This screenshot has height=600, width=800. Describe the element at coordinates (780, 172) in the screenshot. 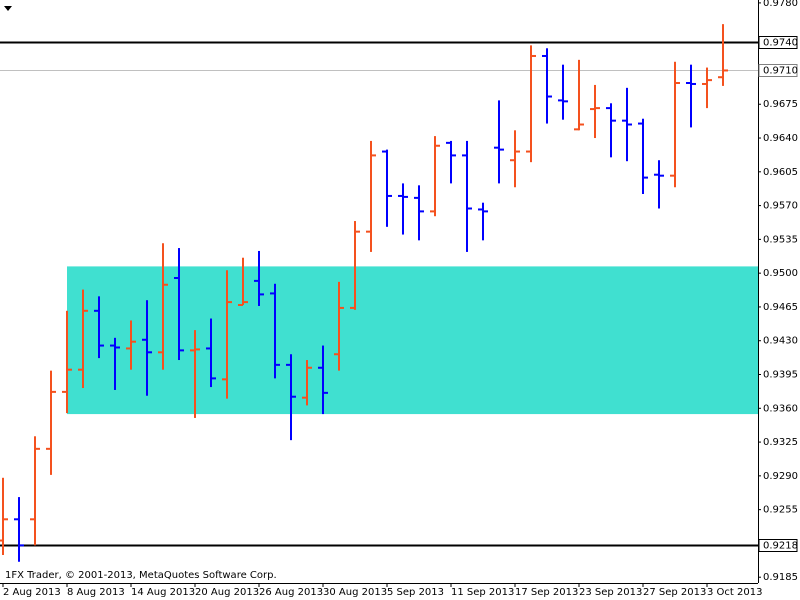

I see `y-tick-label: 0.9605` at that location.